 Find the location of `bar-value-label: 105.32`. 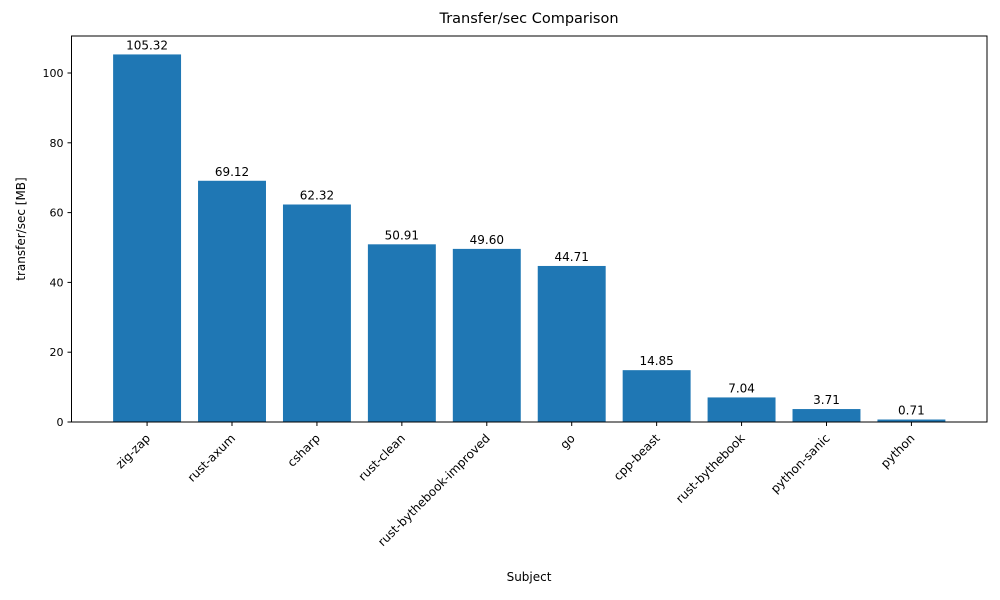

bar-value-label: 105.32 is located at coordinates (147, 45).